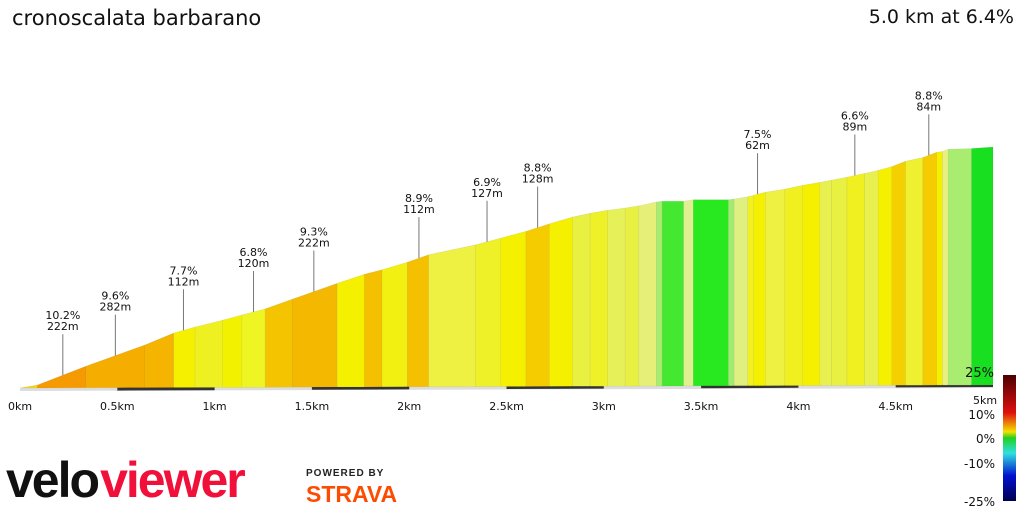 The width and height of the screenshot is (1024, 512). What do you see at coordinates (183, 270) in the screenshot?
I see `annotation-grade: 7.7%` at bounding box center [183, 270].